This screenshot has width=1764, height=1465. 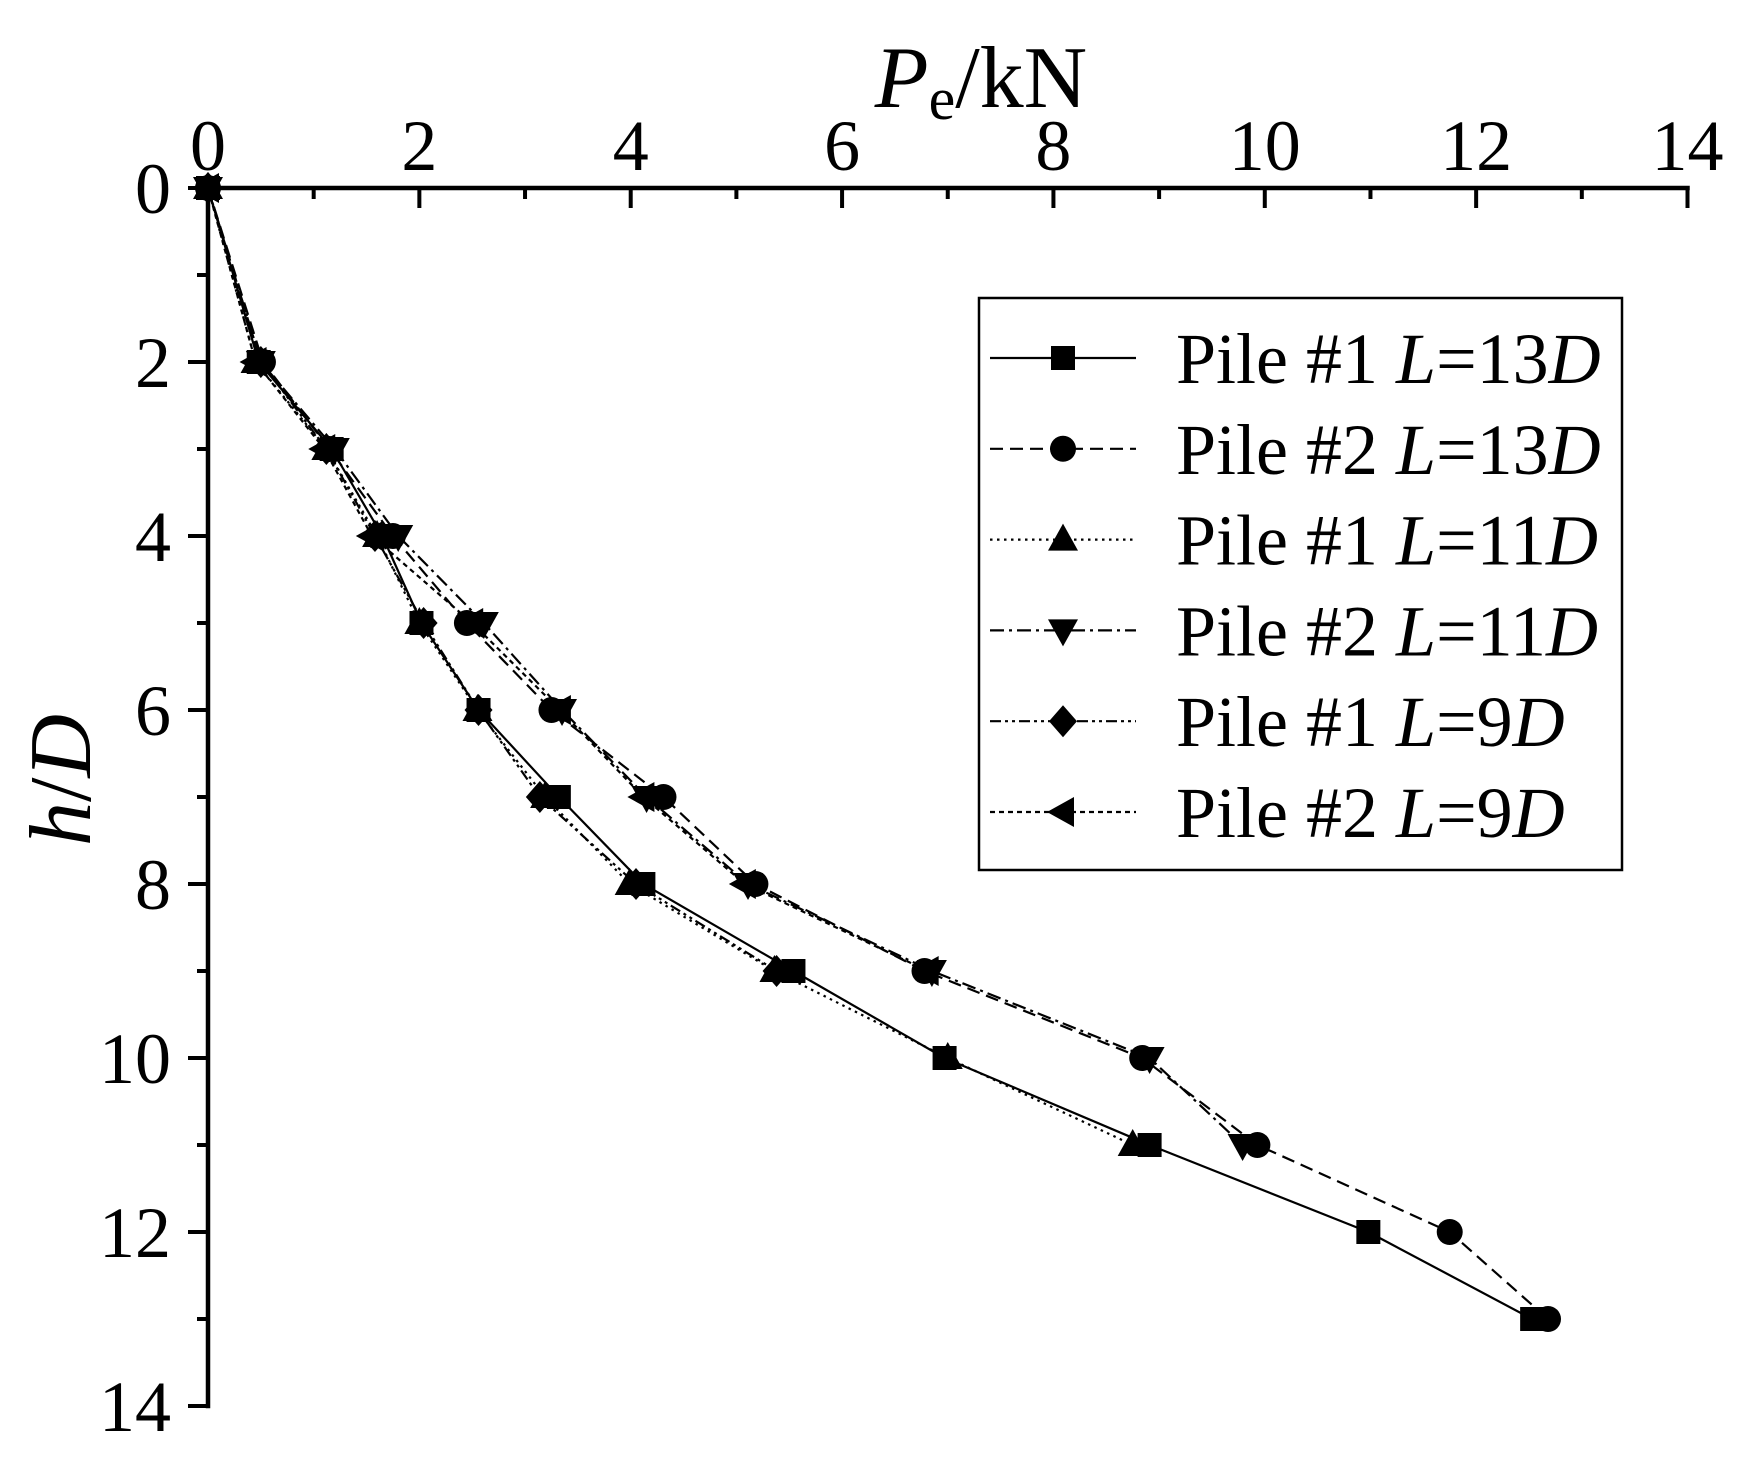 What do you see at coordinates (957, 157) in the screenshot?
I see `x-ticks: 0 2 4 6 8 10 12 14` at bounding box center [957, 157].